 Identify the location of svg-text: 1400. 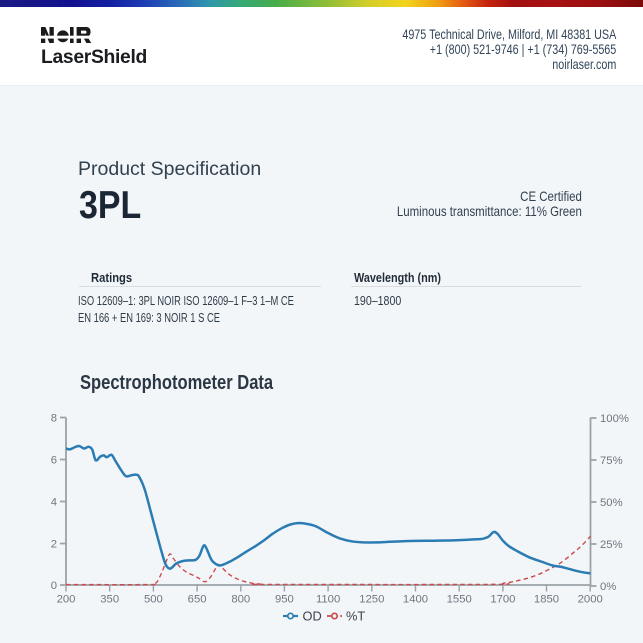
(415, 600).